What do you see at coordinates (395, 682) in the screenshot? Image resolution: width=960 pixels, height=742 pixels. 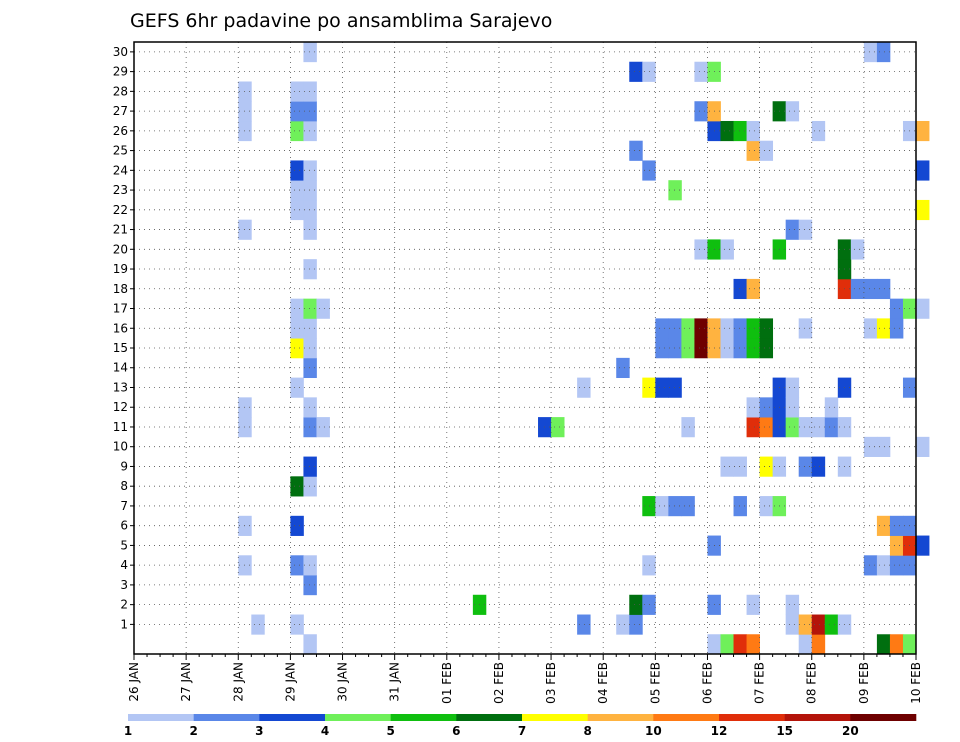 I see `x-tick-label: 31 JAN` at bounding box center [395, 682].